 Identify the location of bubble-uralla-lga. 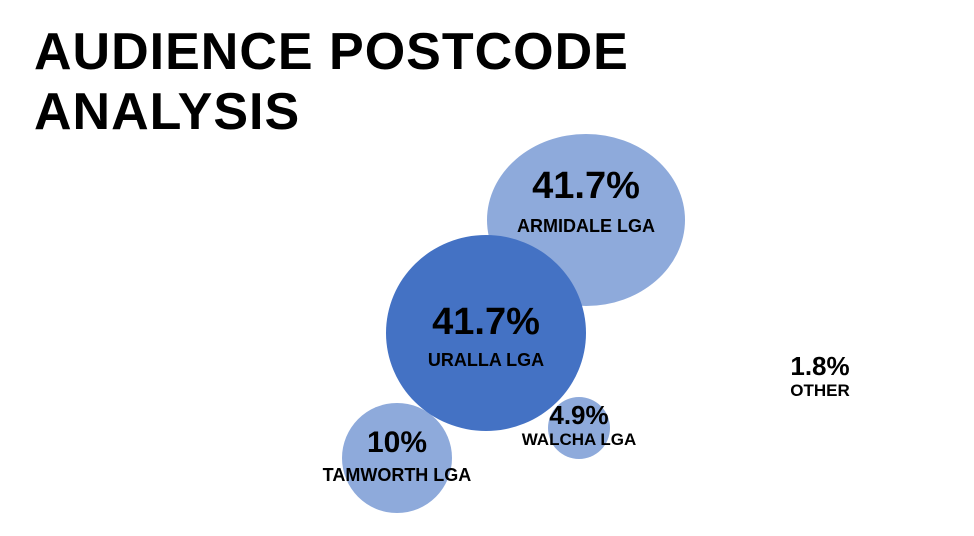
(486, 333).